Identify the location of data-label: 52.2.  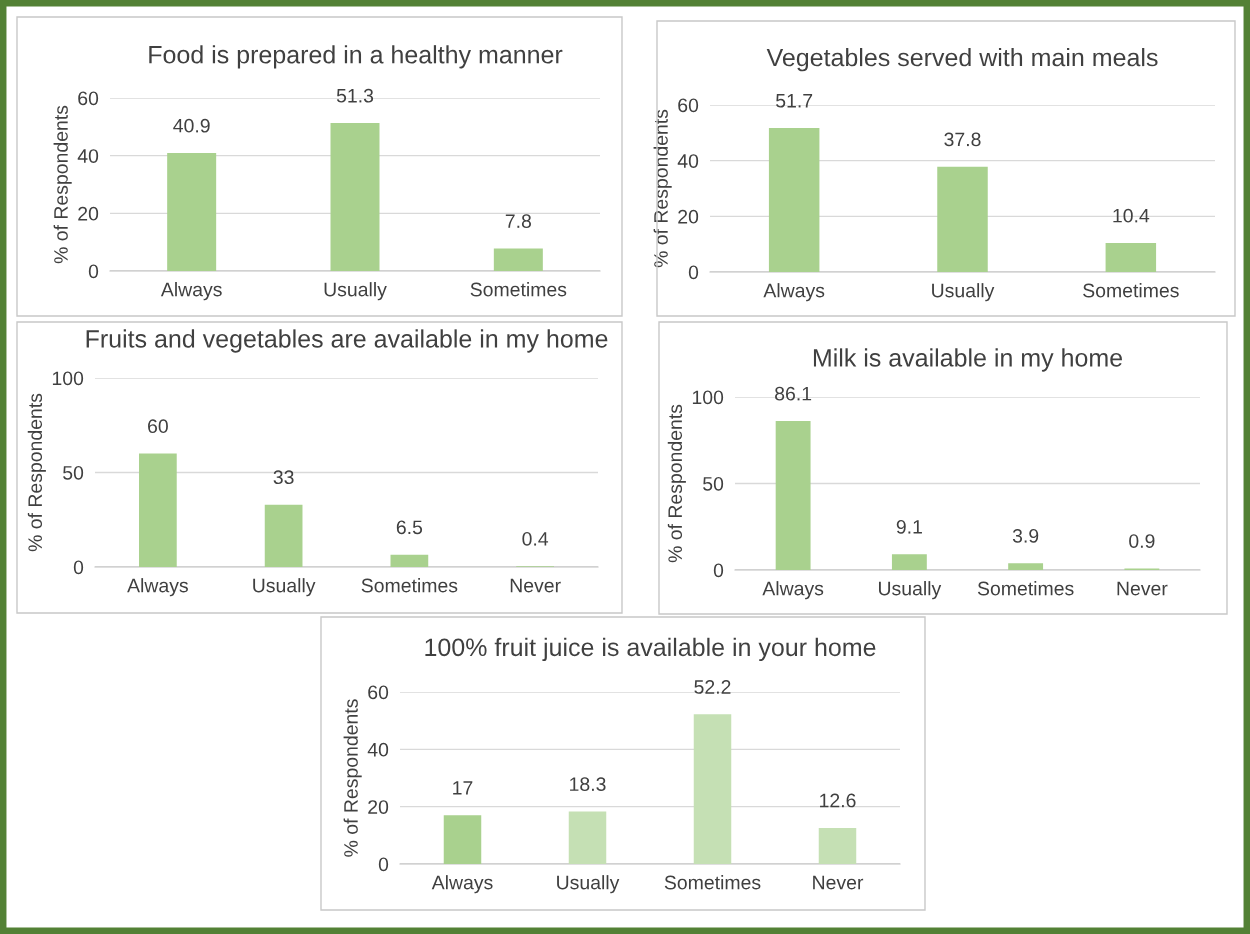
(712, 687).